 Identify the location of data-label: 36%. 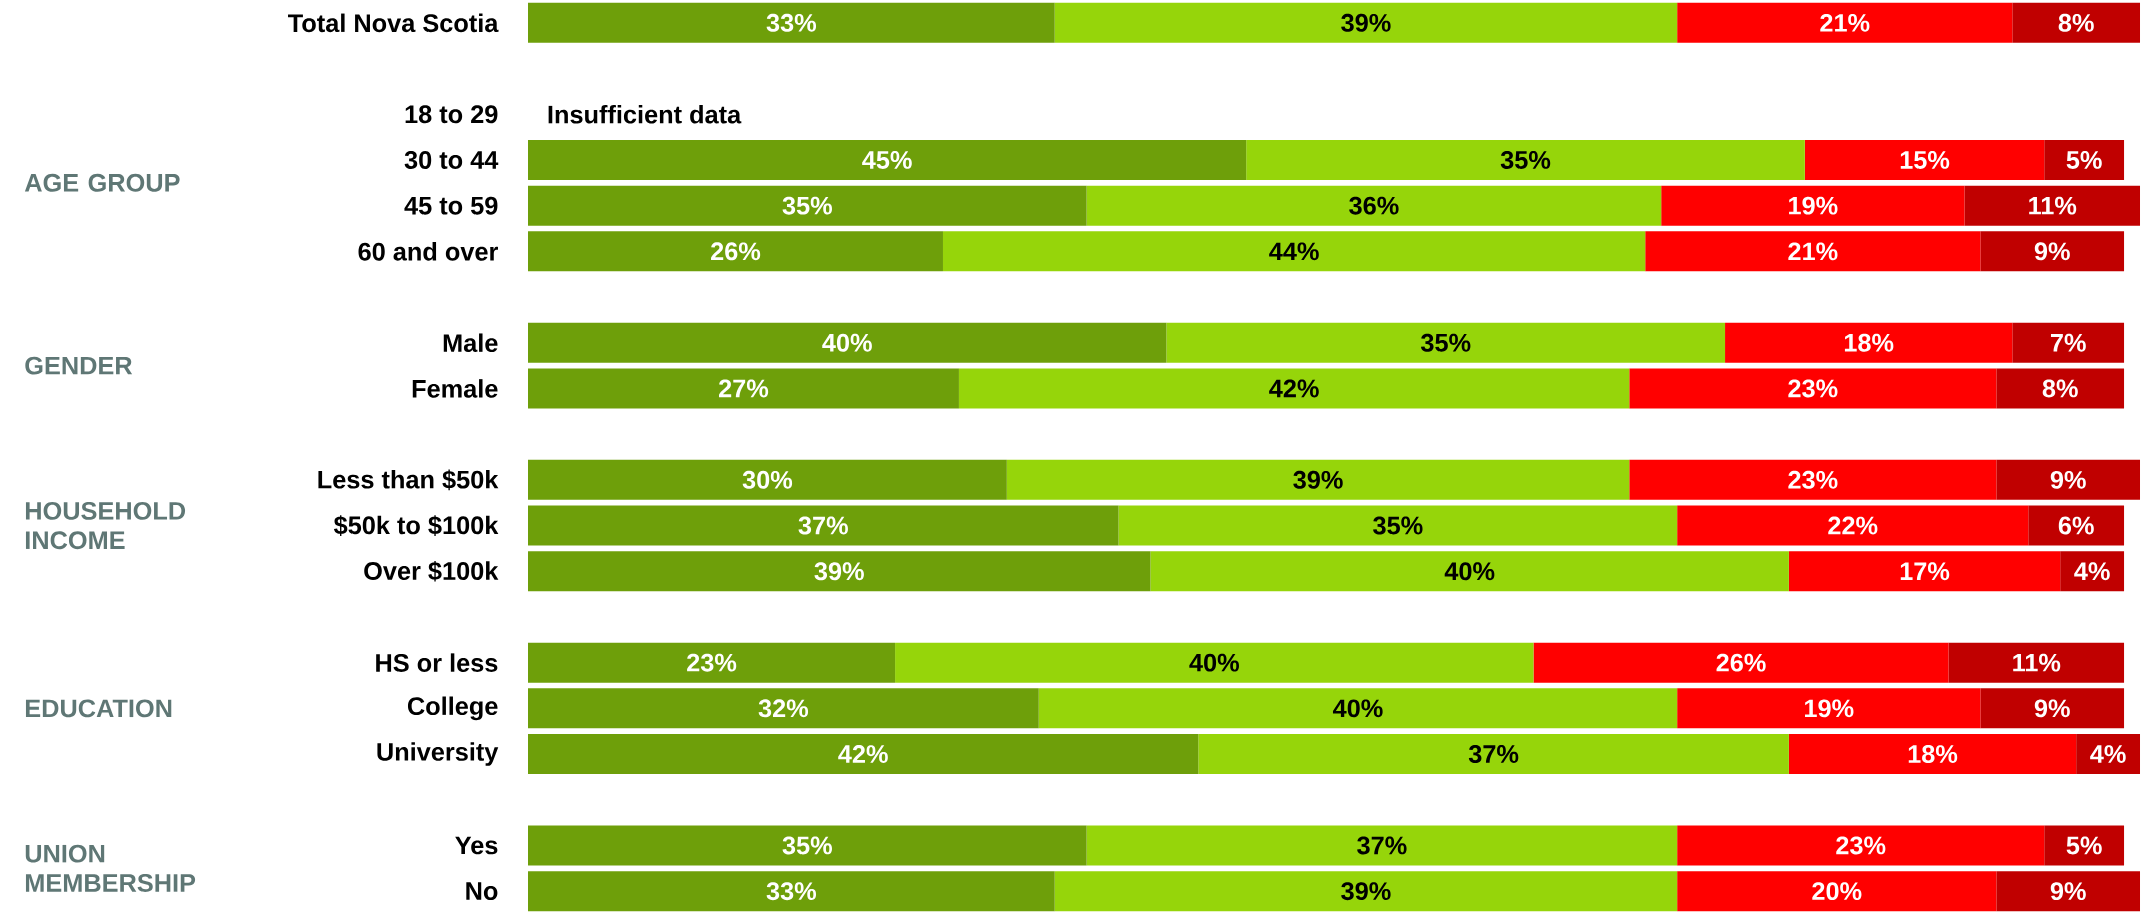
(1374, 205).